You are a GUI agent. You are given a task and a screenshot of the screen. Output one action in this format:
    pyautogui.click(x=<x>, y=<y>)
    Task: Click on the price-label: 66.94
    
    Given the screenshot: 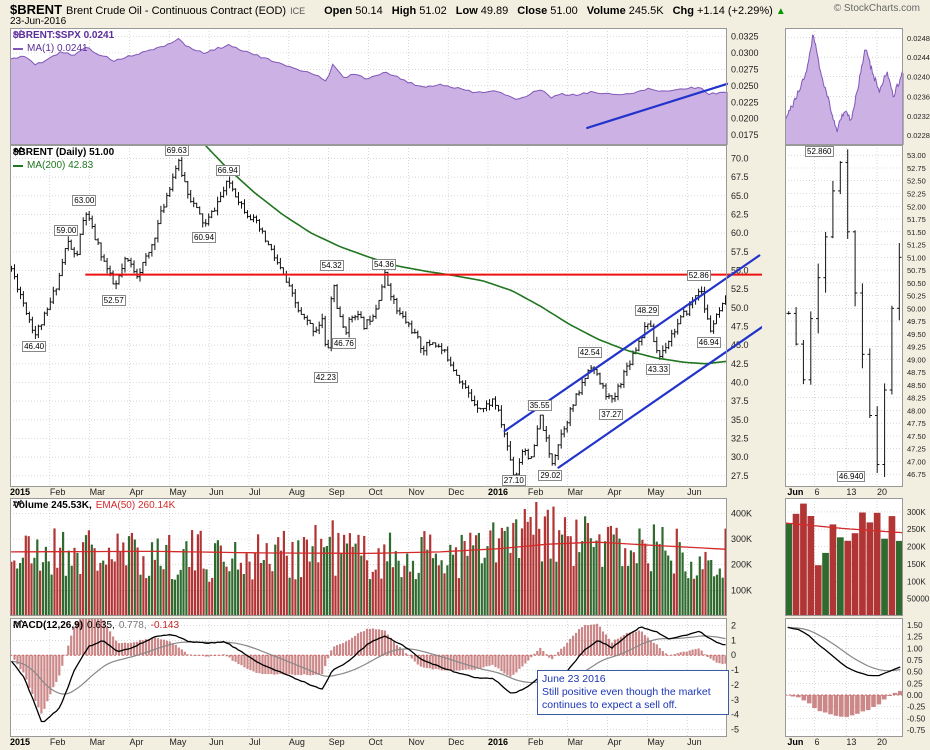 What is the action you would take?
    pyautogui.click(x=227, y=170)
    